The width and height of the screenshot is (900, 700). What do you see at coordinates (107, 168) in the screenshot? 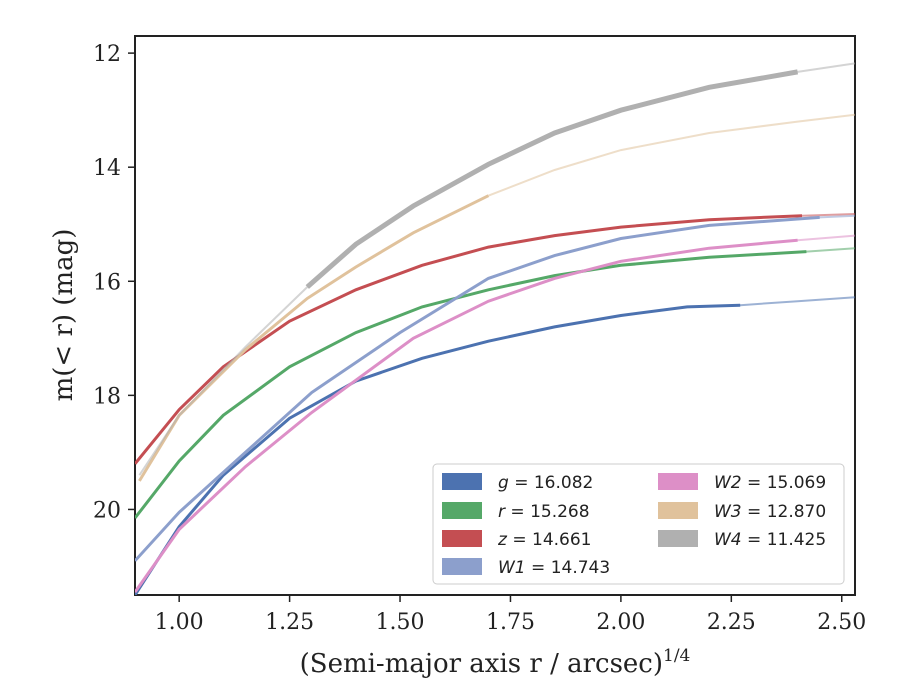
I see `y-tick-label: 14` at bounding box center [107, 168].